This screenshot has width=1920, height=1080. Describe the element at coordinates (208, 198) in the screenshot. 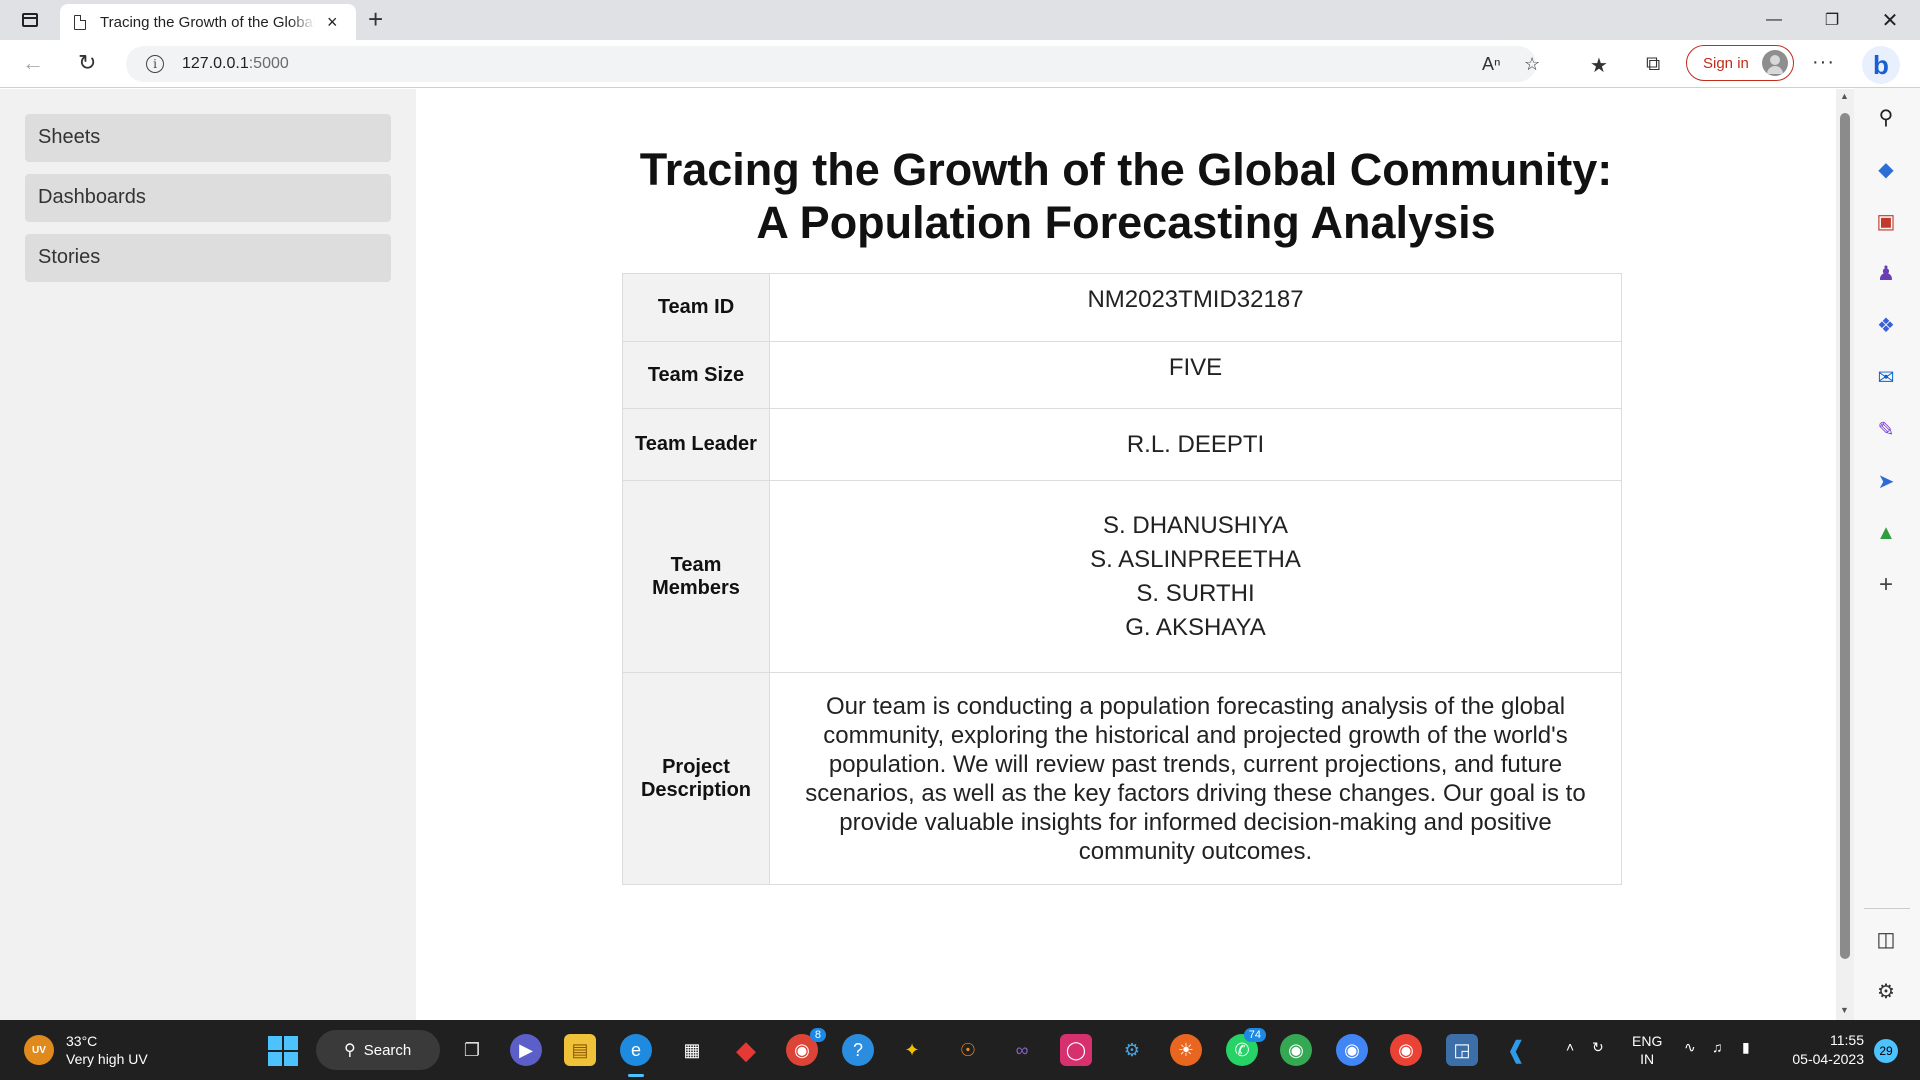

I see `sidebar-item-dashboards: Dashboards` at that location.